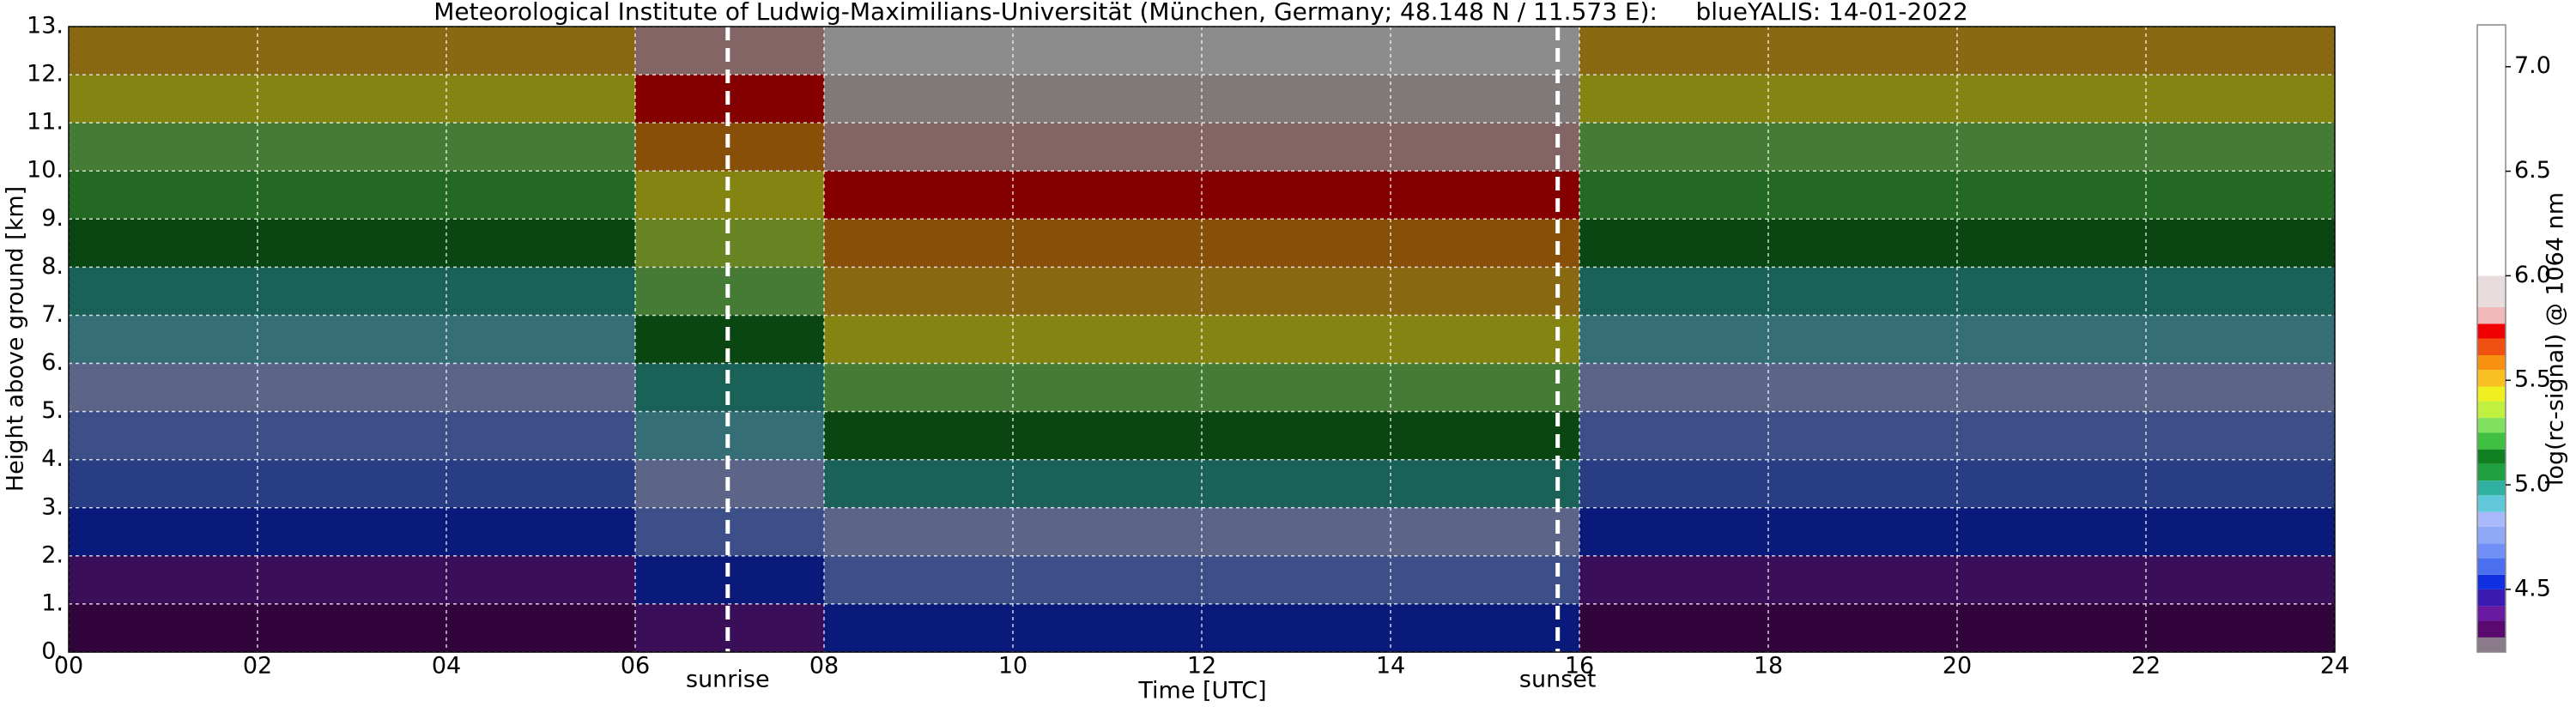 The image size is (2576, 707). I want to click on y-tick-label: 13., so click(45, 26).